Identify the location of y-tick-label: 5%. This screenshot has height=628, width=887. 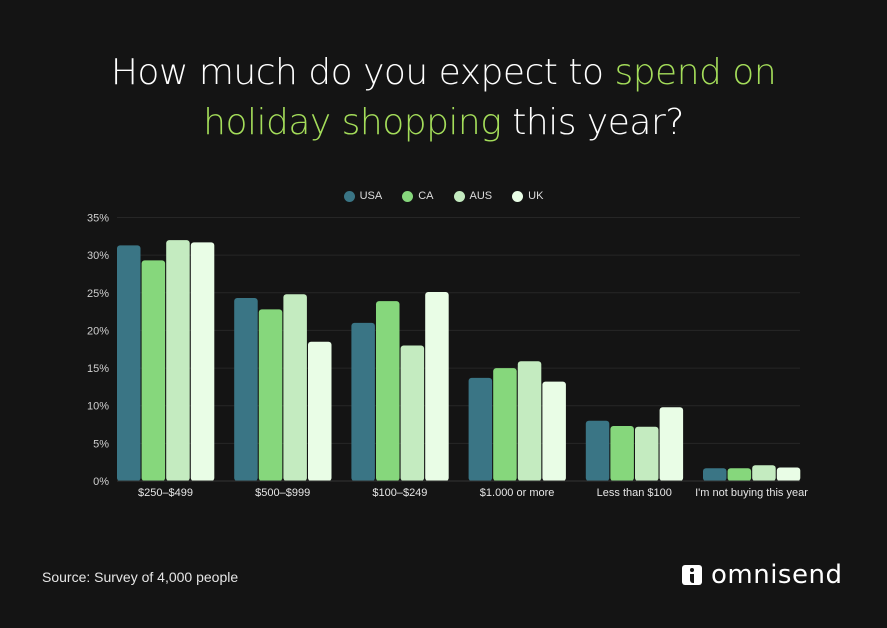
(101, 444).